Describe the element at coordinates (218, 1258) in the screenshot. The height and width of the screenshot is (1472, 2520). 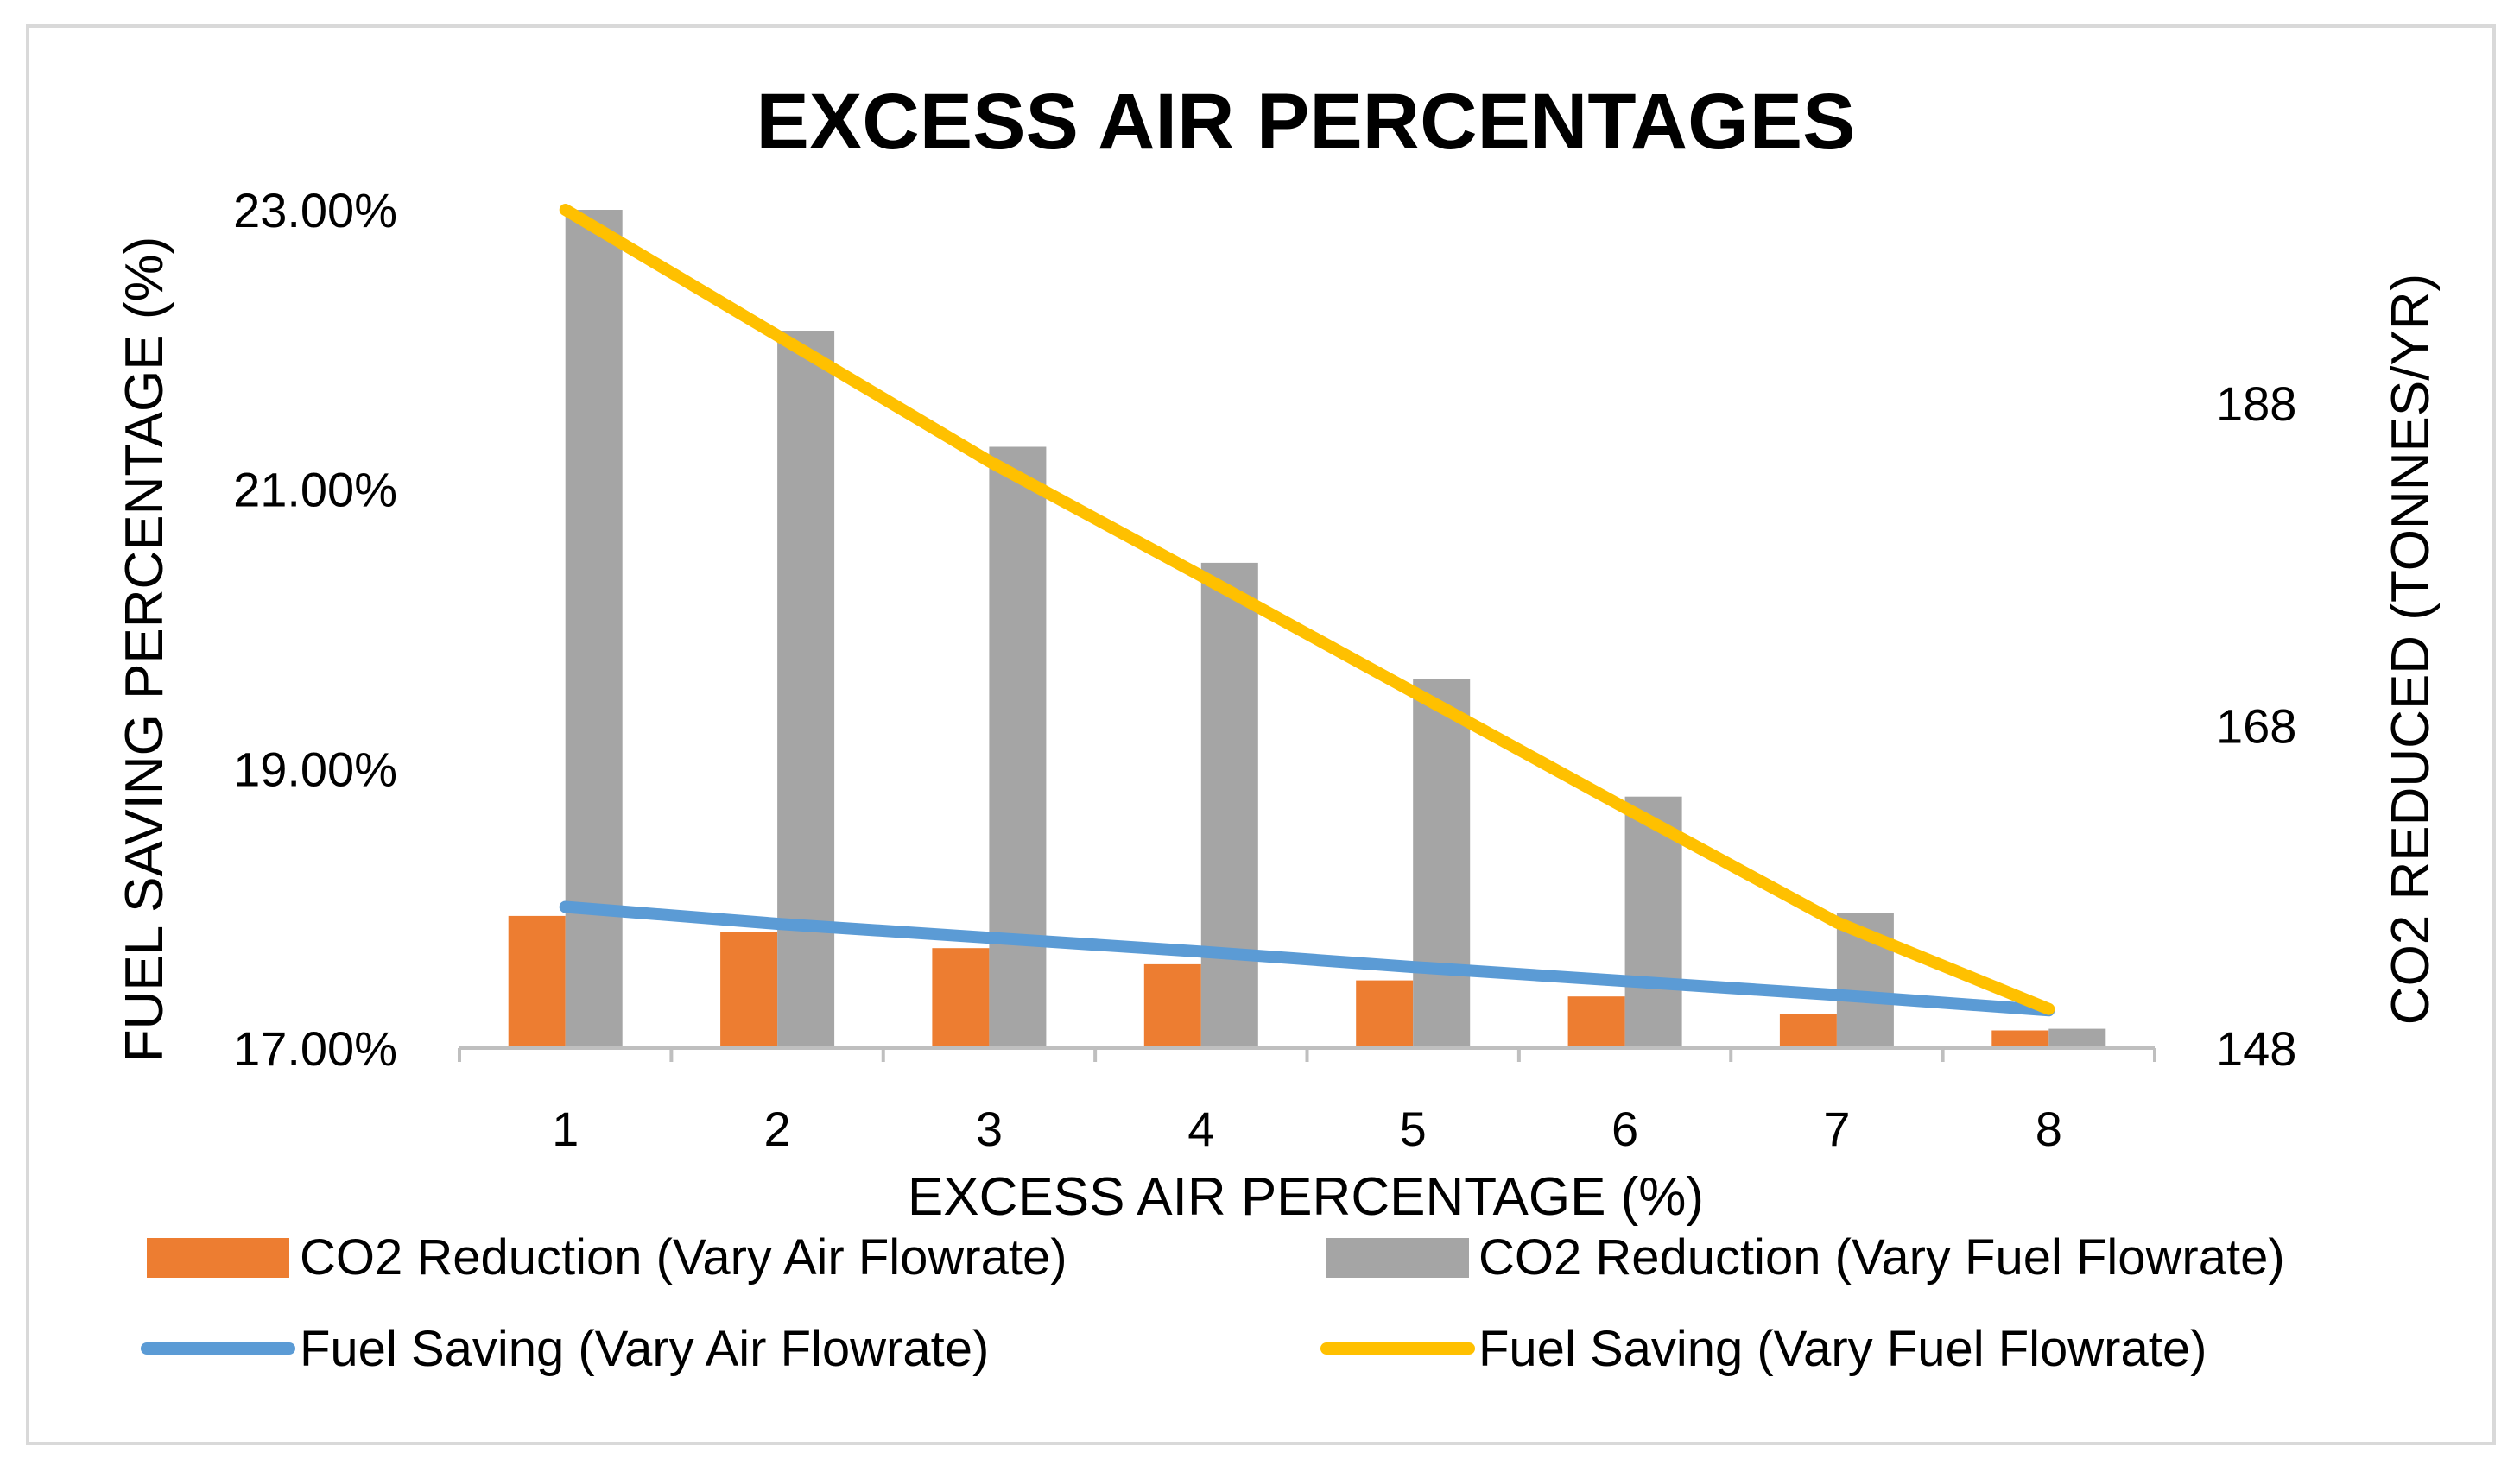
I see `legend-swatch-co2-air` at that location.